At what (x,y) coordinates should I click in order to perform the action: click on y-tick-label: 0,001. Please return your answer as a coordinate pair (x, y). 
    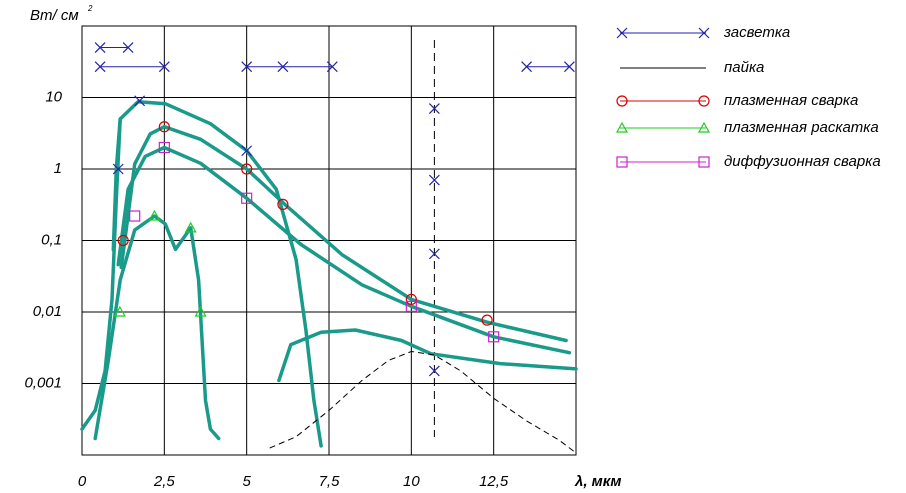
    Looking at the image, I should click on (43, 382).